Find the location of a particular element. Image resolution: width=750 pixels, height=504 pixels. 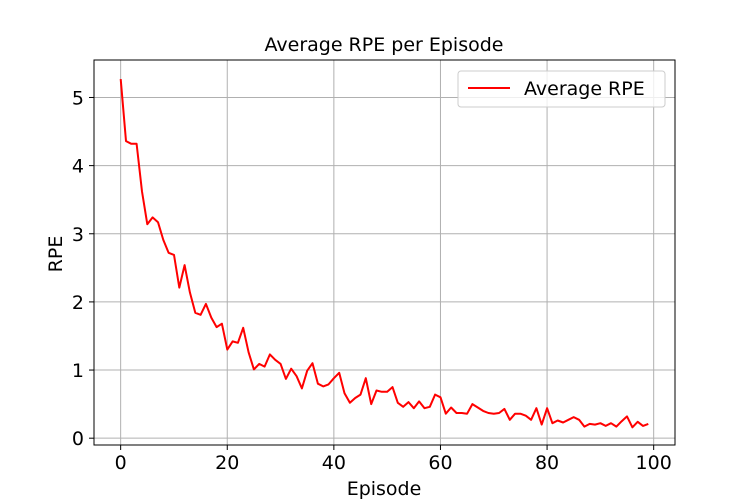

x-tick-label: 20 is located at coordinates (227, 463).